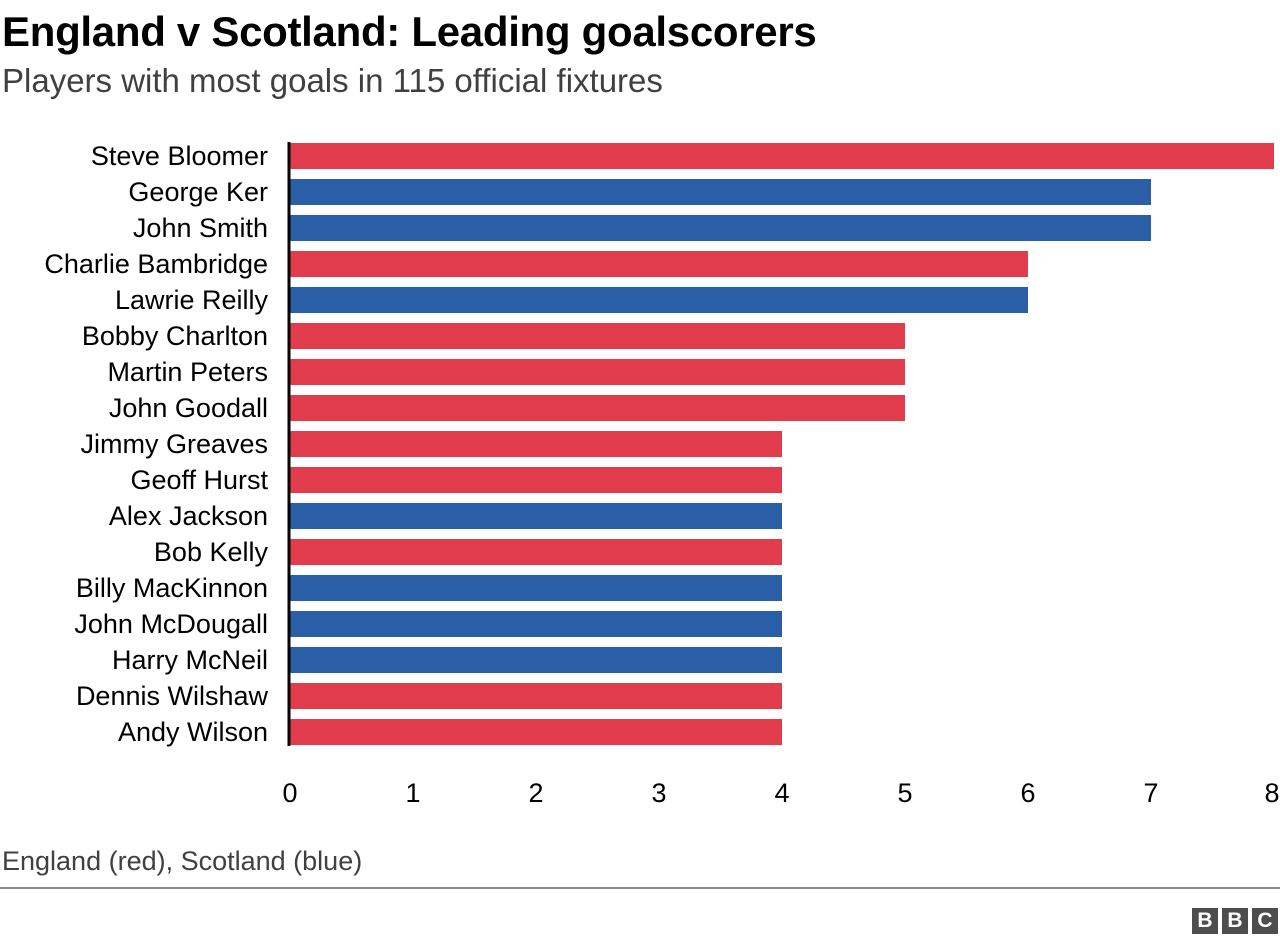 The image size is (1280, 944). Describe the element at coordinates (658, 793) in the screenshot. I see `x-tick-label: 3` at that location.